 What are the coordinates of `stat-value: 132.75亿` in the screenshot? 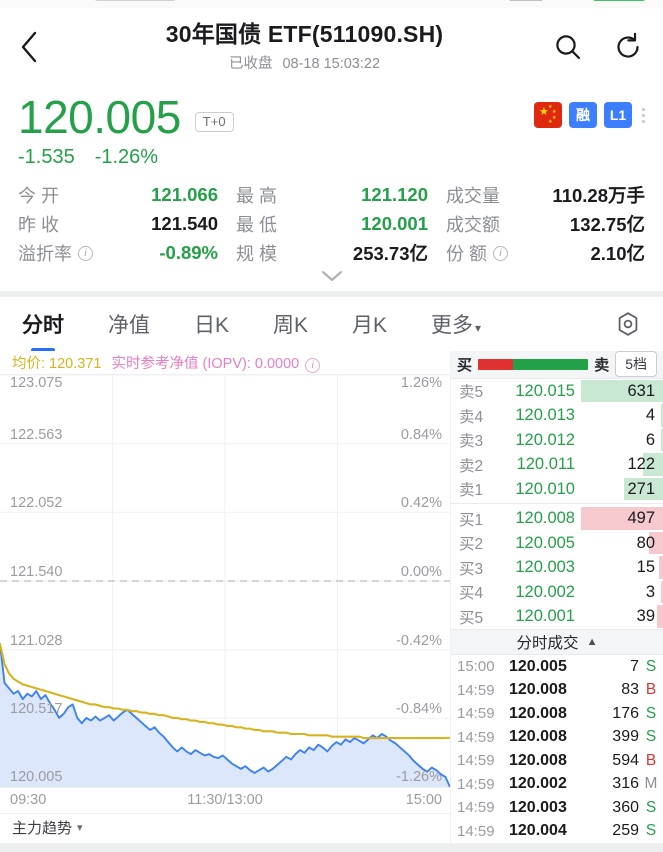 It's located at (607, 225).